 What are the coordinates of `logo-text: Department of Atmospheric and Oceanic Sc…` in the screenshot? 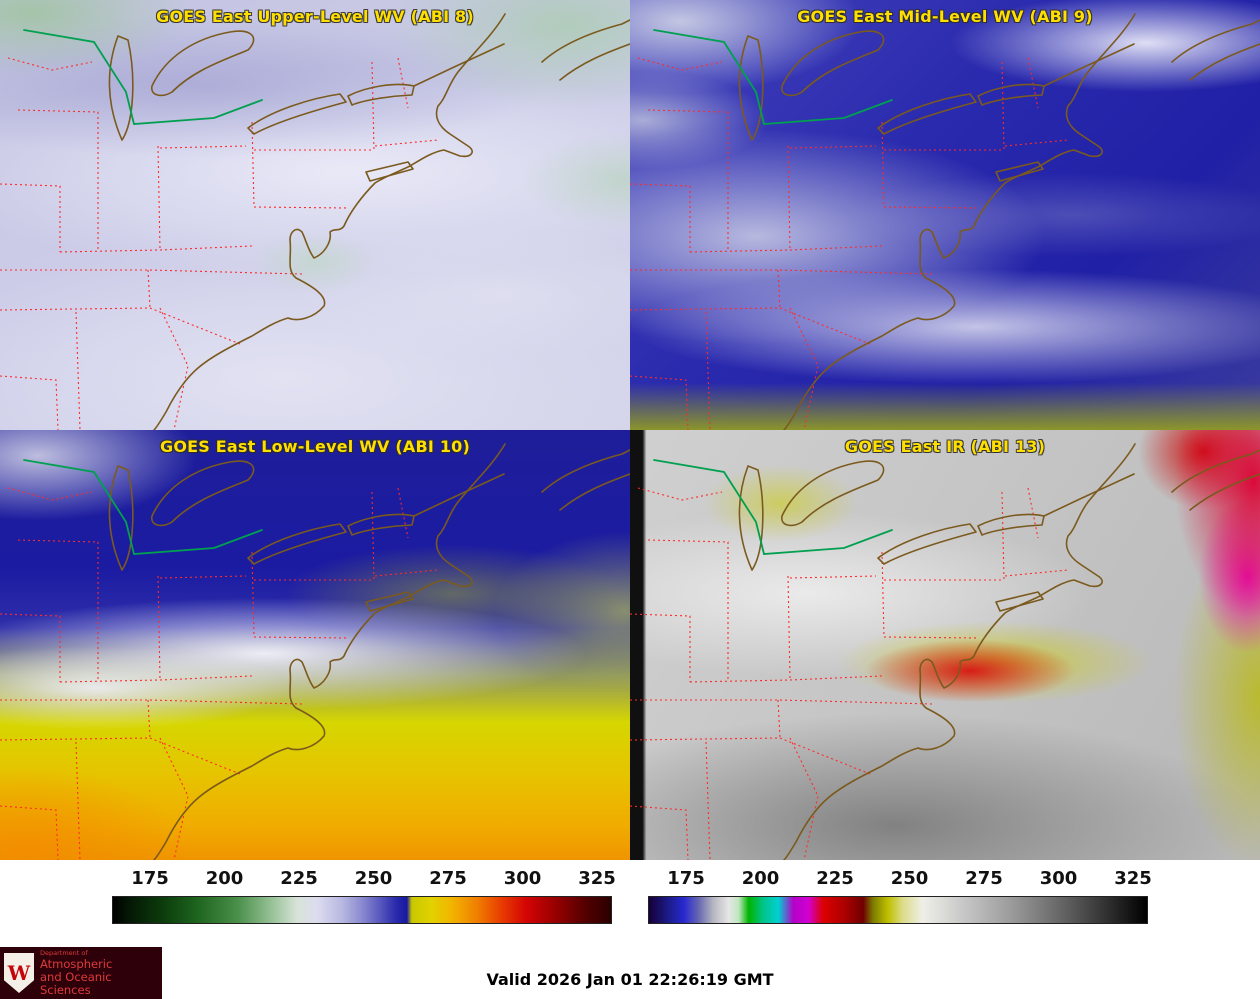 It's located at (99, 972).